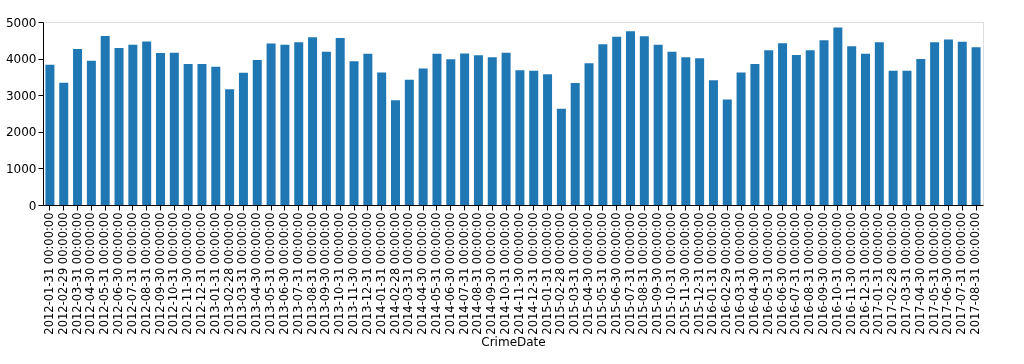  What do you see at coordinates (657, 273) in the screenshot?
I see `x-tick-label: 2015-09-30 00:00:00` at bounding box center [657, 273].